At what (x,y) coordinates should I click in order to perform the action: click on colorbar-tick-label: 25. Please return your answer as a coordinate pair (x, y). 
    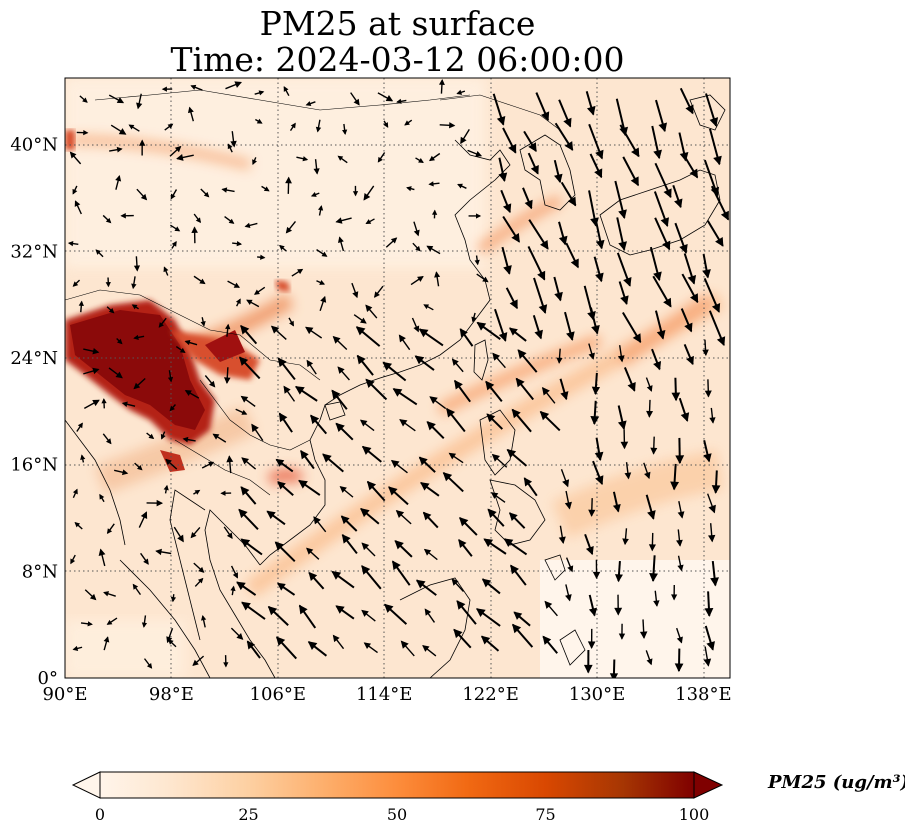
    Looking at the image, I should click on (248, 814).